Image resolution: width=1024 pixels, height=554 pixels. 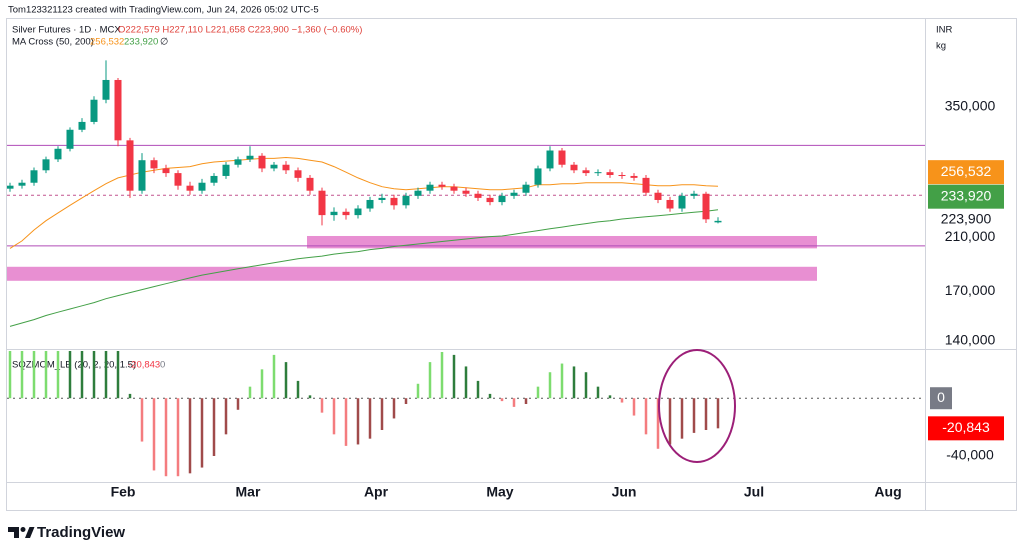 I want to click on brand: TradingView, so click(x=81, y=532).